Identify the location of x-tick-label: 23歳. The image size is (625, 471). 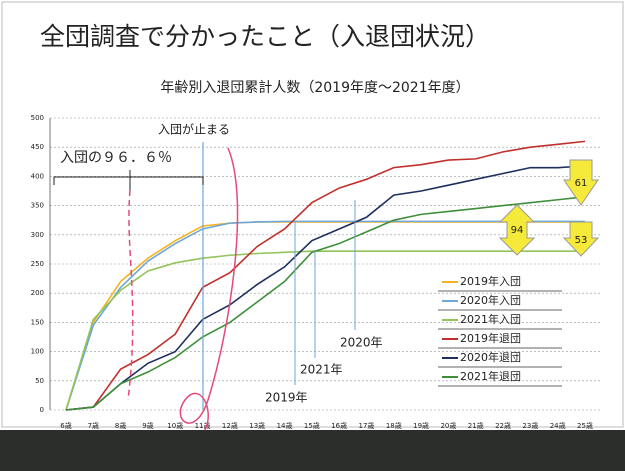
(530, 425).